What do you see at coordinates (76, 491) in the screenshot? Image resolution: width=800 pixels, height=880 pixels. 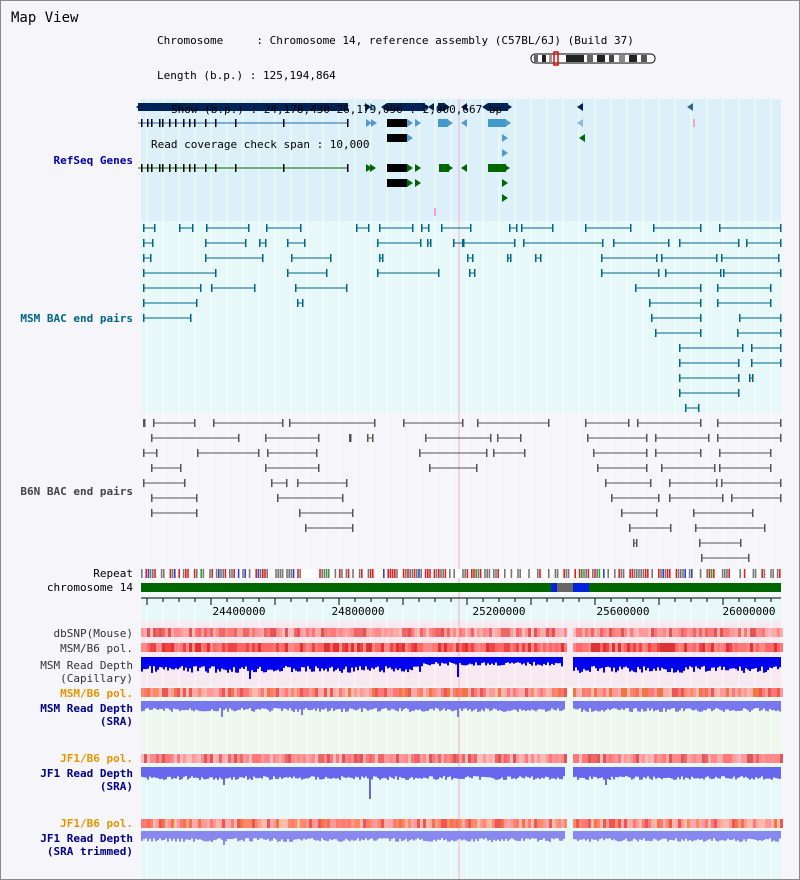 I see `b6n-bac-end-pairs-label: B6N BAC end pairs` at bounding box center [76, 491].